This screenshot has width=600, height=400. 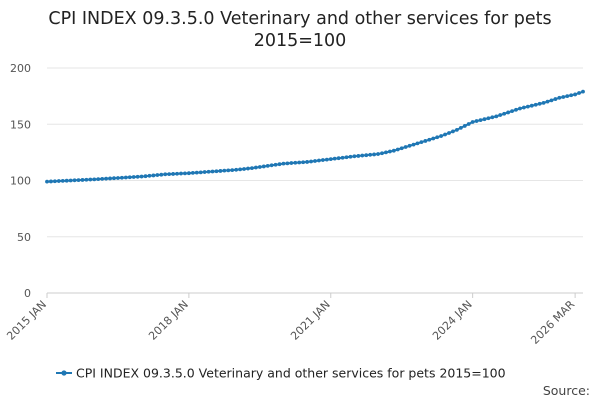 I want to click on x-tick-label: 2026 MAR, so click(x=552, y=322).